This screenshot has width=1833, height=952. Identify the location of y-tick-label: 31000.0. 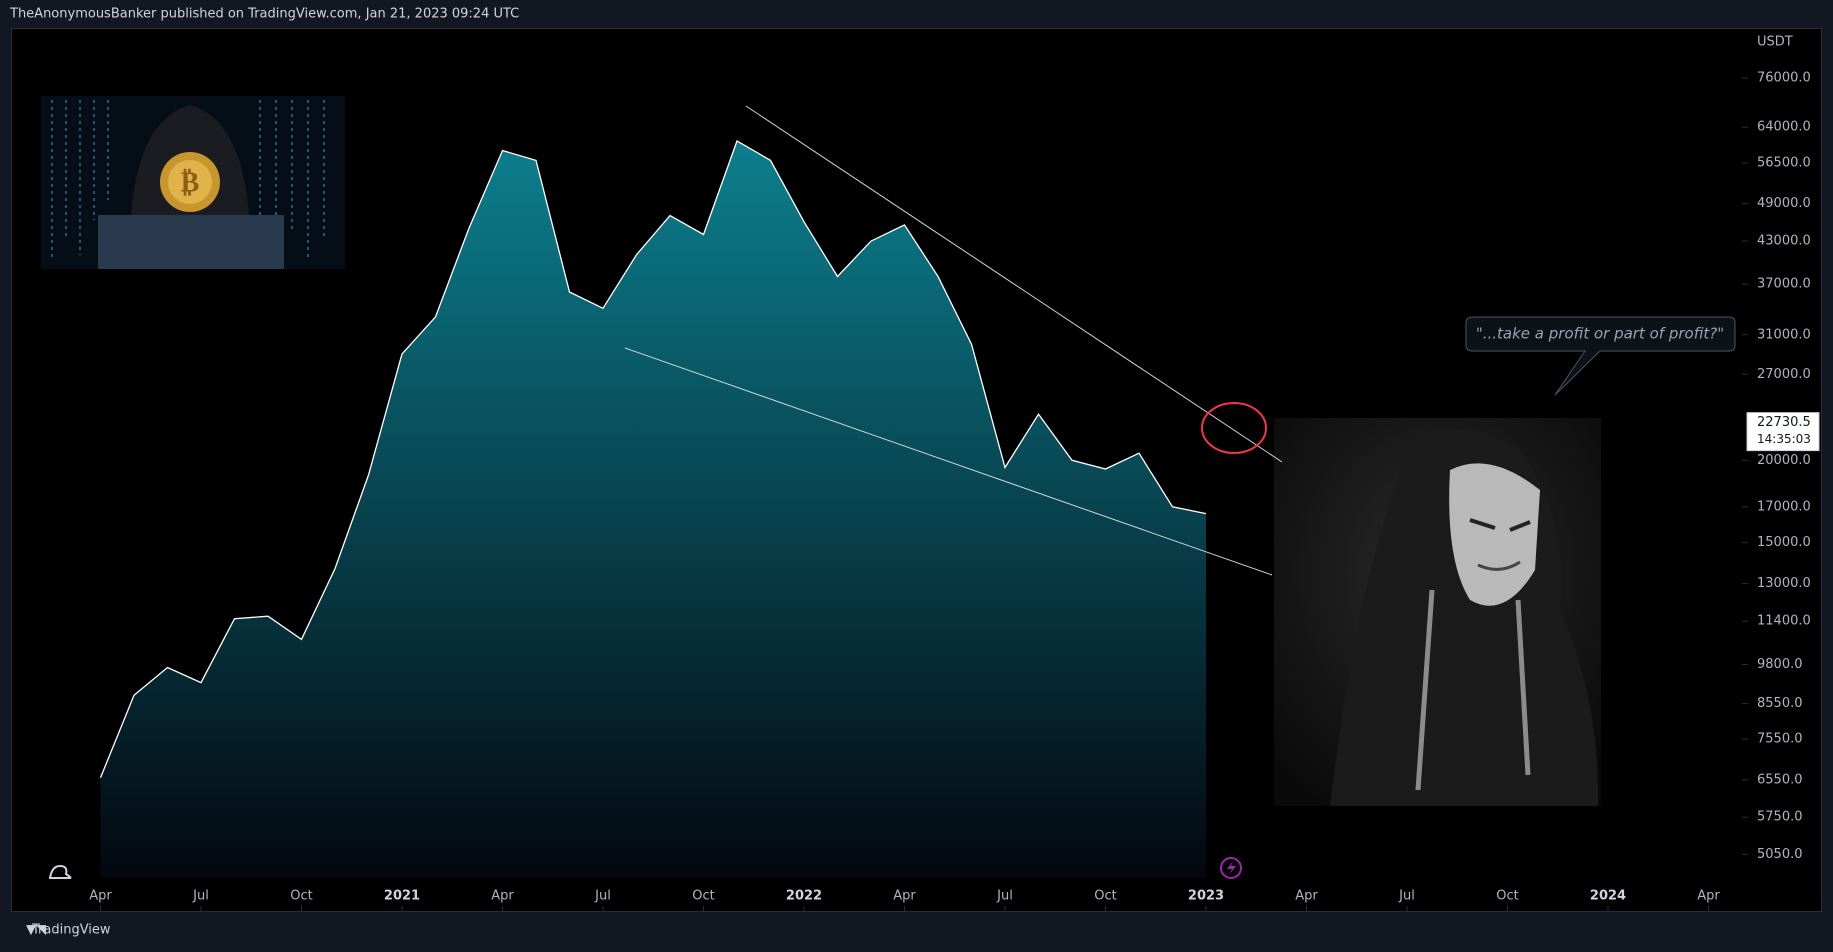
(1784, 334).